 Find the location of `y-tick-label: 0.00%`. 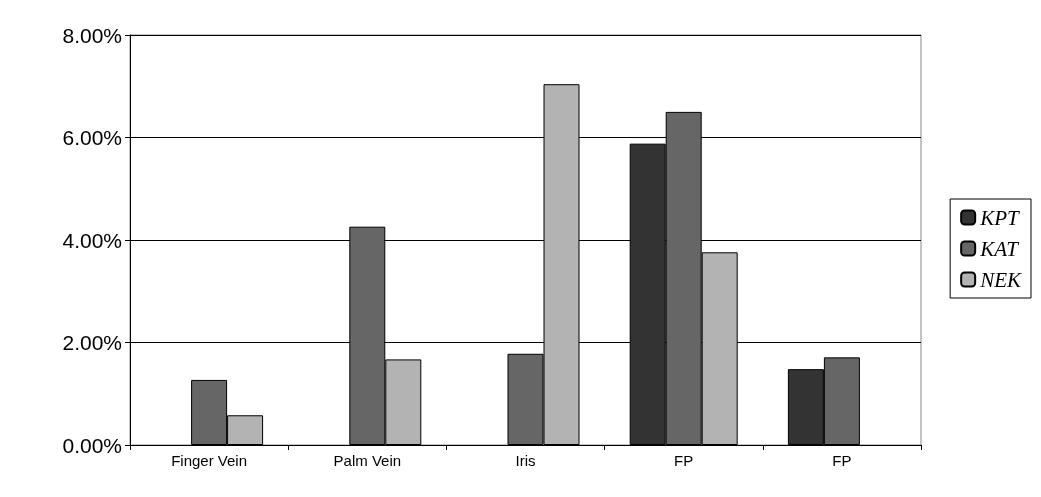

y-tick-label: 0.00% is located at coordinates (92, 445).